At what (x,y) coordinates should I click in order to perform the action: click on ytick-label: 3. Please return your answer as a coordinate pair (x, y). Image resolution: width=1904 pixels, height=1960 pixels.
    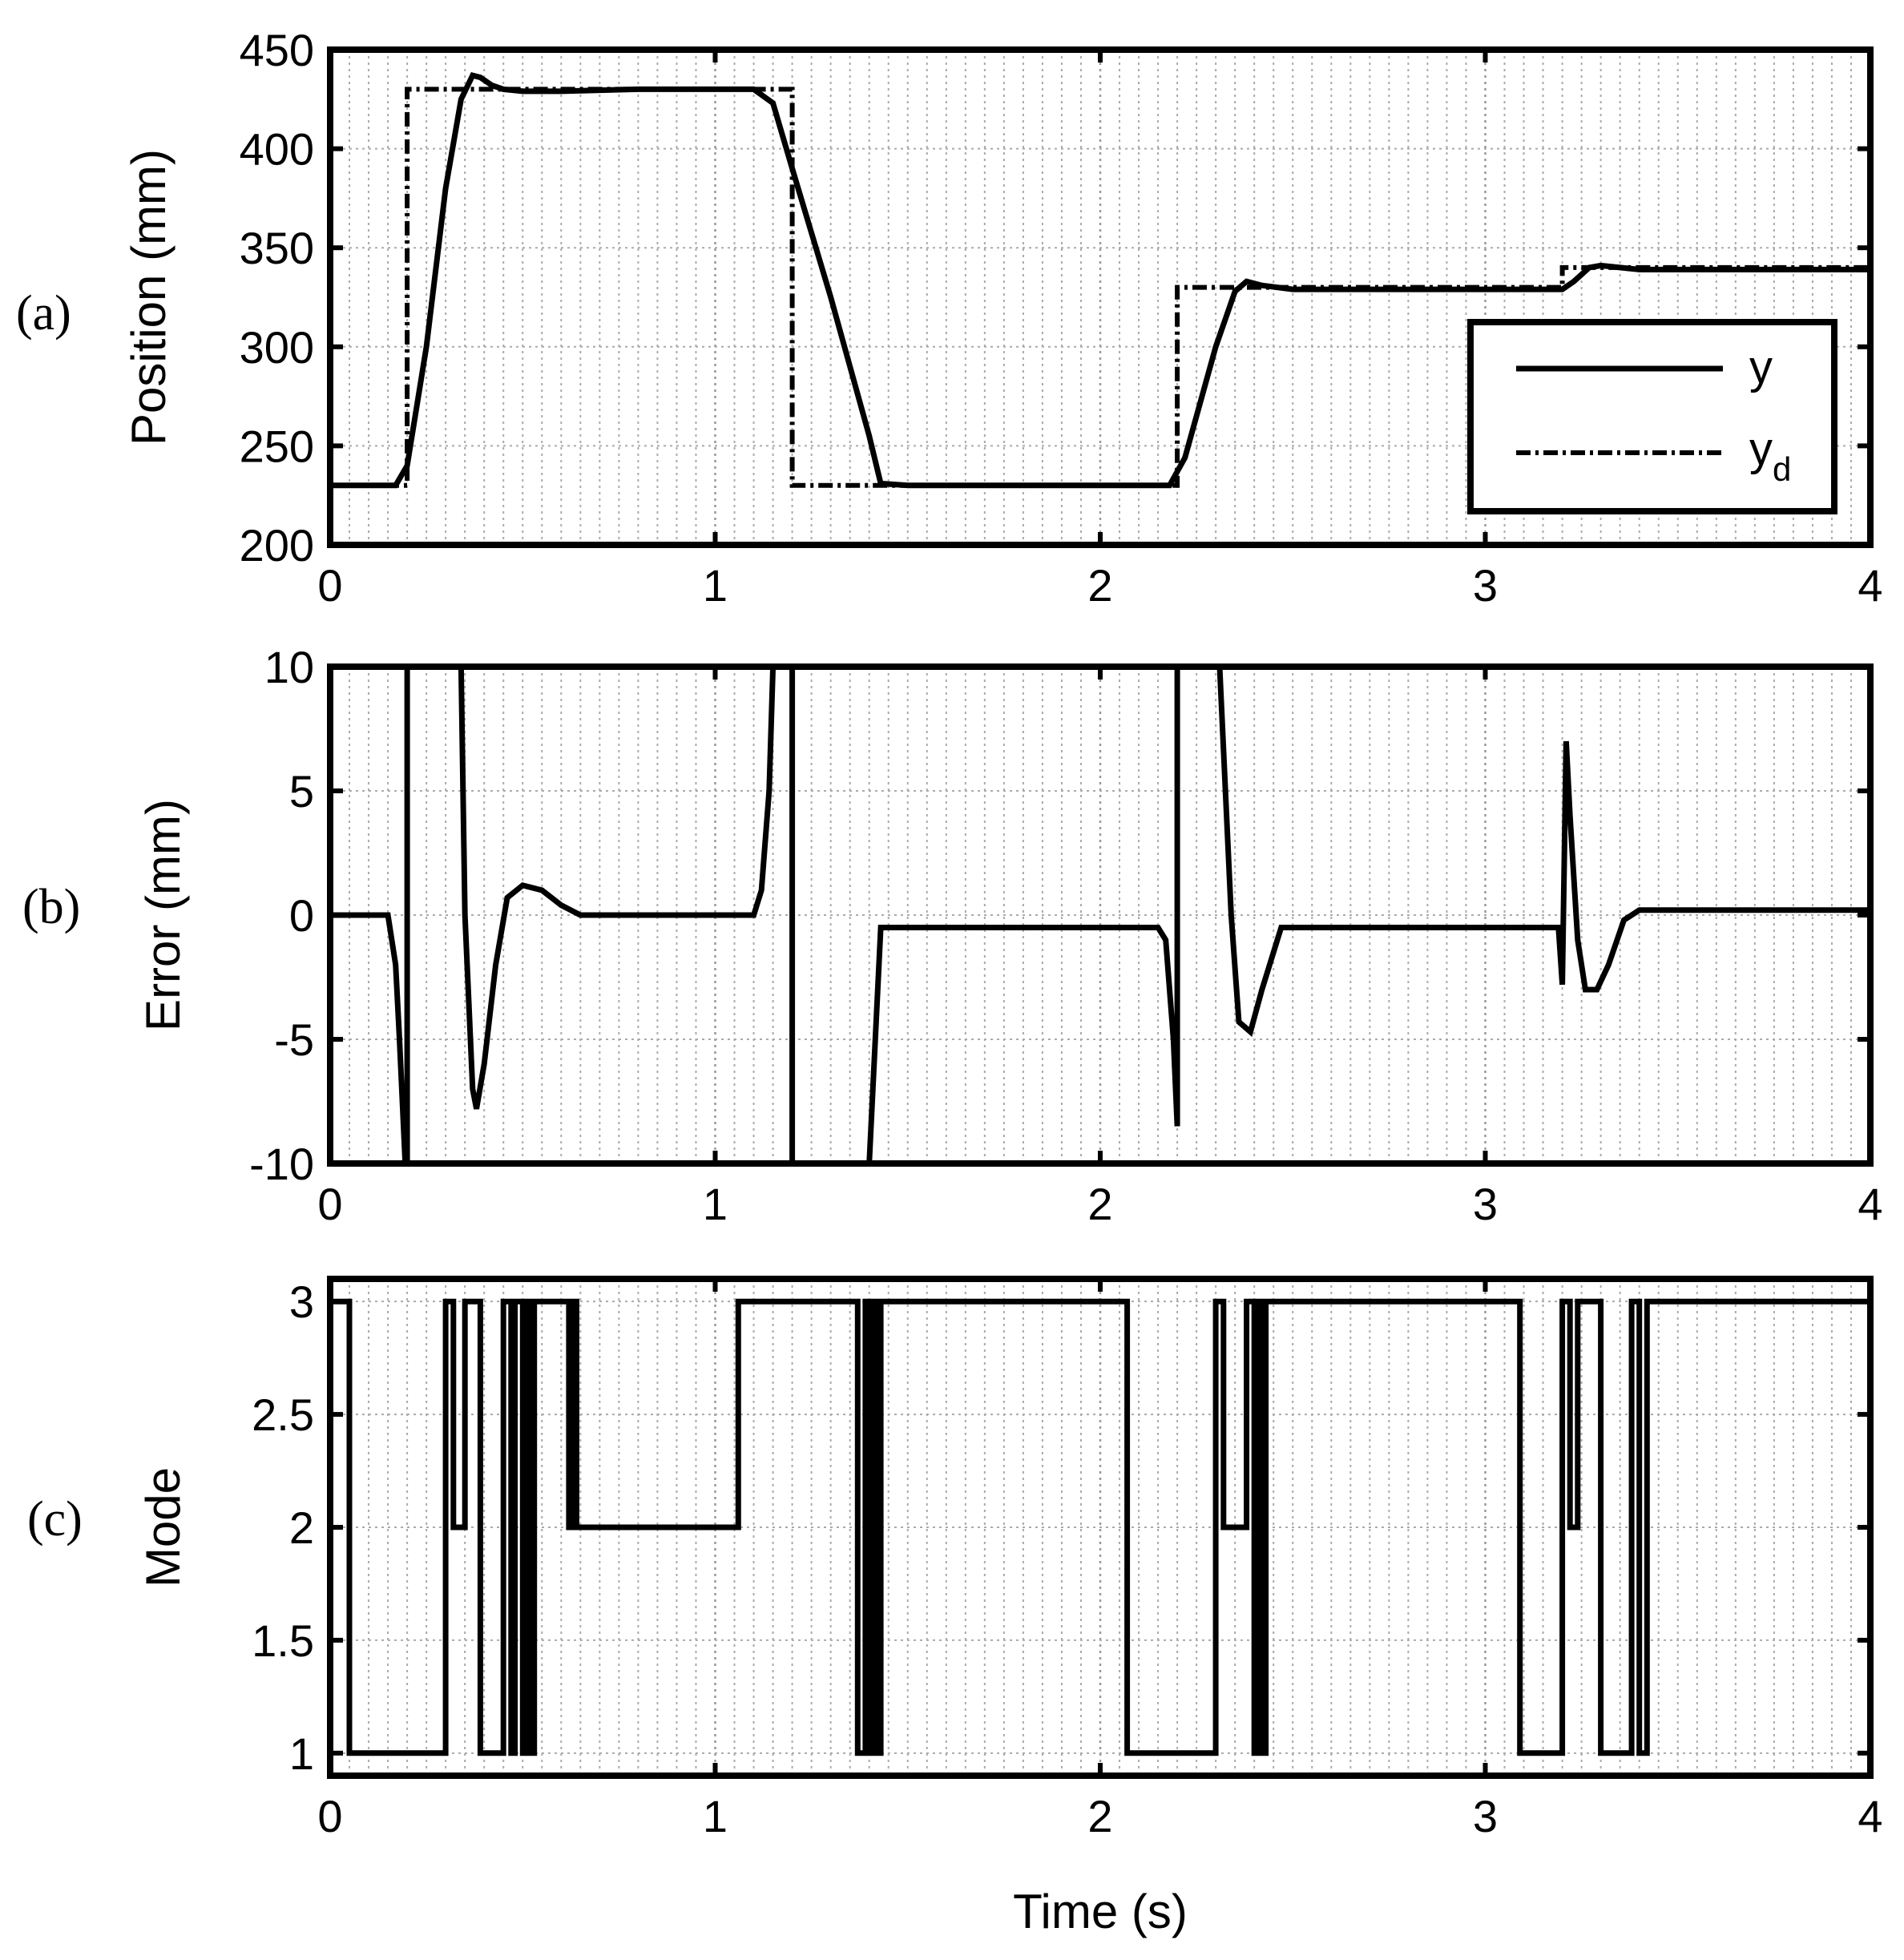
    Looking at the image, I should click on (301, 1301).